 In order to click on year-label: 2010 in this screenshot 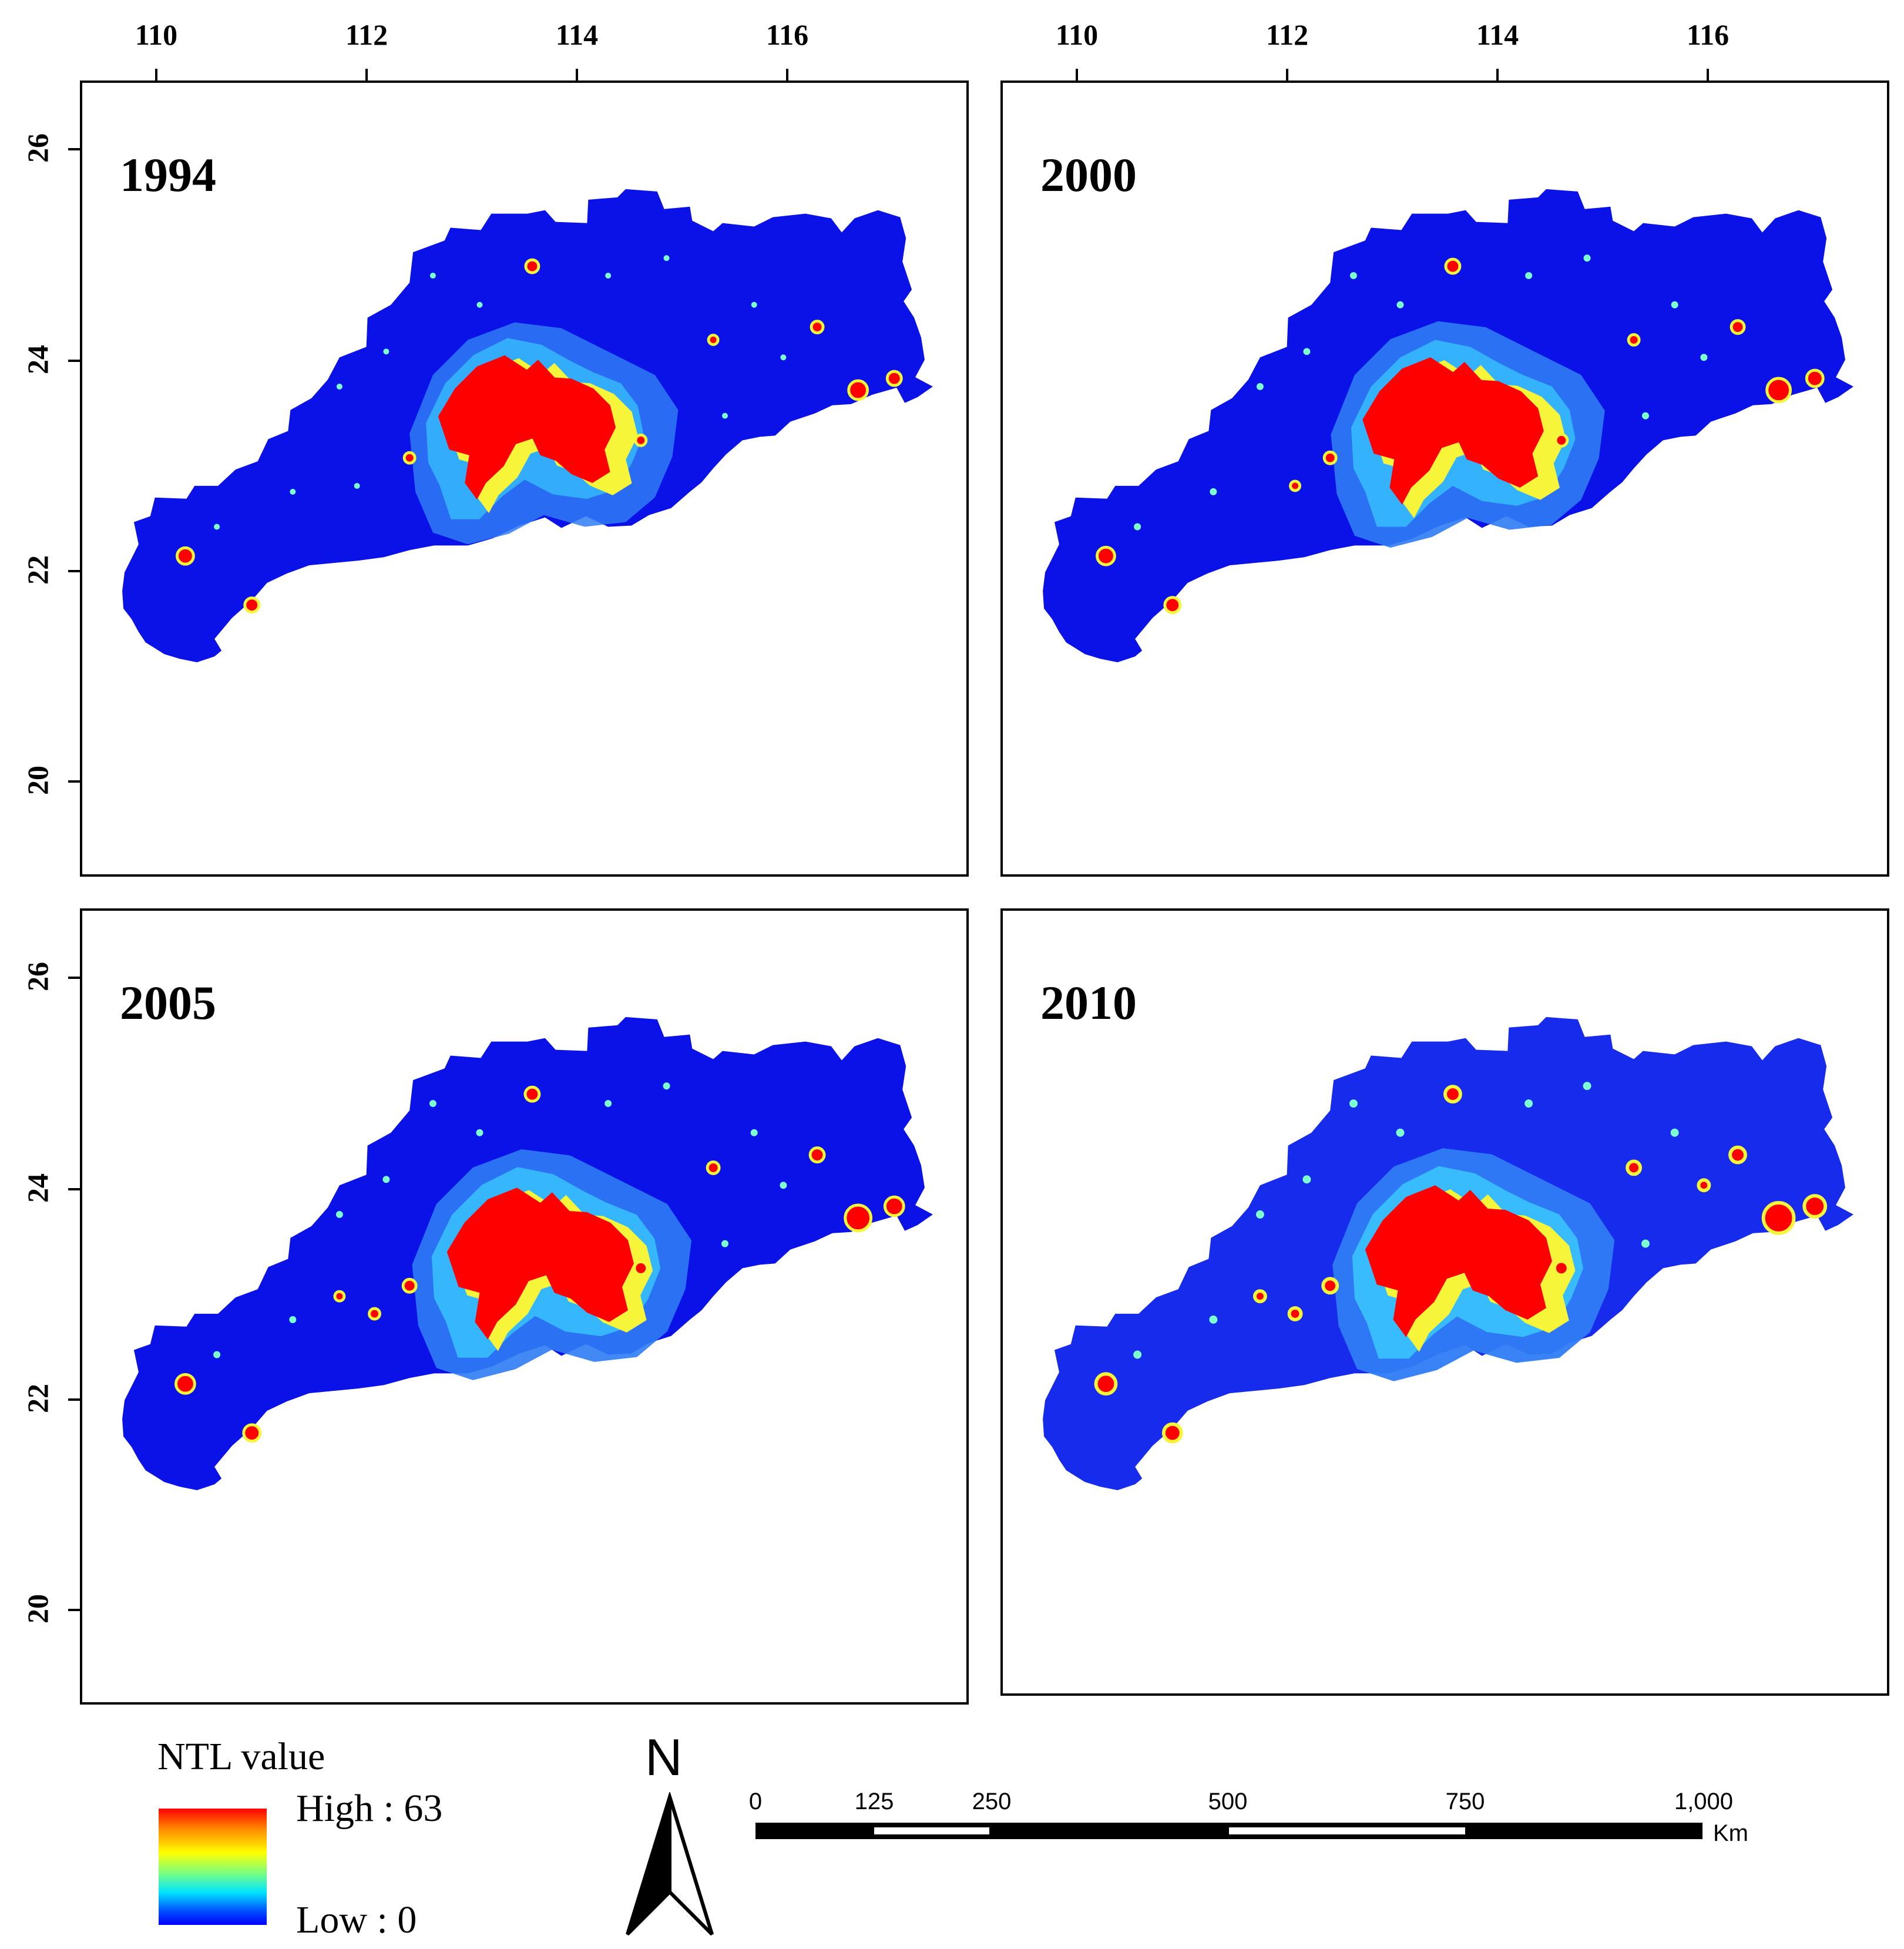, I will do `click(1088, 1002)`.